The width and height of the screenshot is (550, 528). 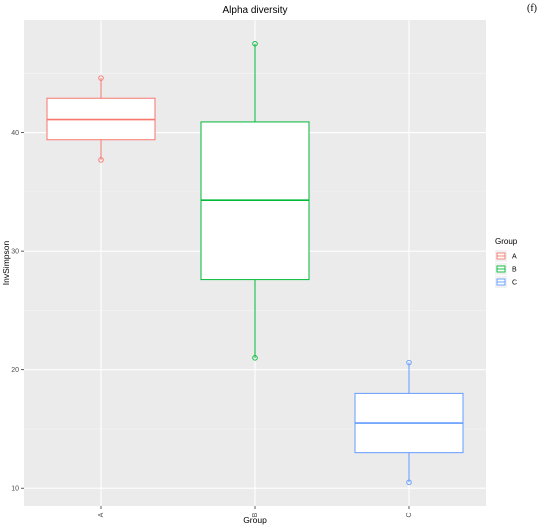 I want to click on box-group-b, so click(x=255, y=200).